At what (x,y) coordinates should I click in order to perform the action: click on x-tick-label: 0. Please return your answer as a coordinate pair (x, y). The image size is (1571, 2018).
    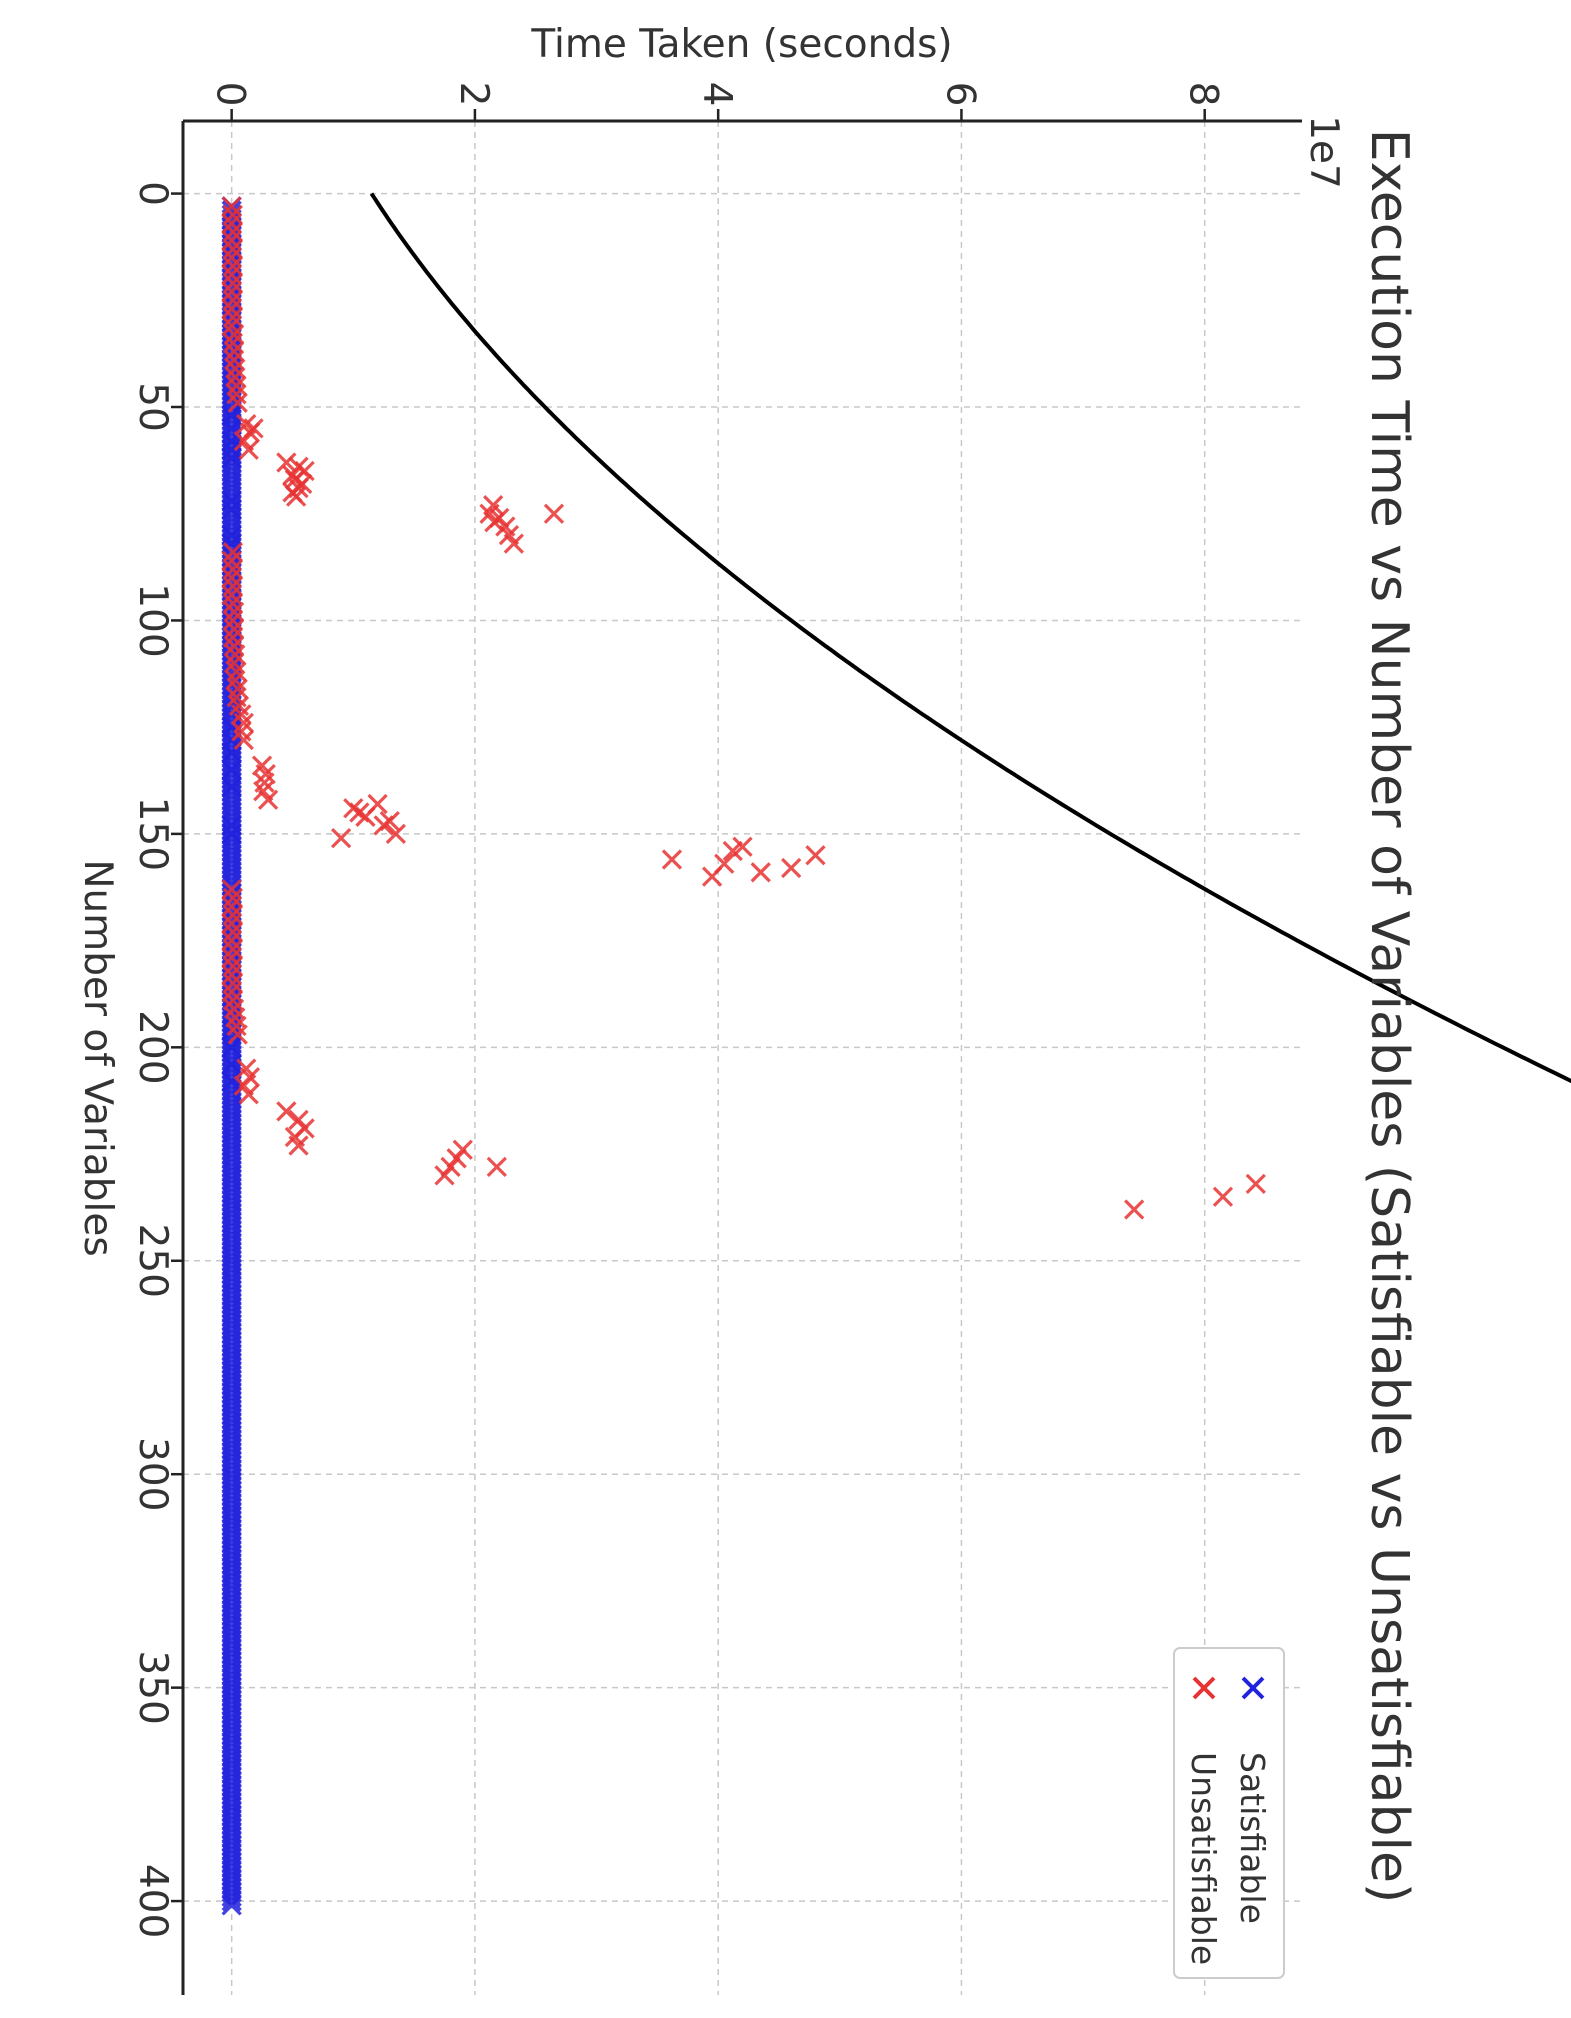
    Looking at the image, I should click on (152, 193).